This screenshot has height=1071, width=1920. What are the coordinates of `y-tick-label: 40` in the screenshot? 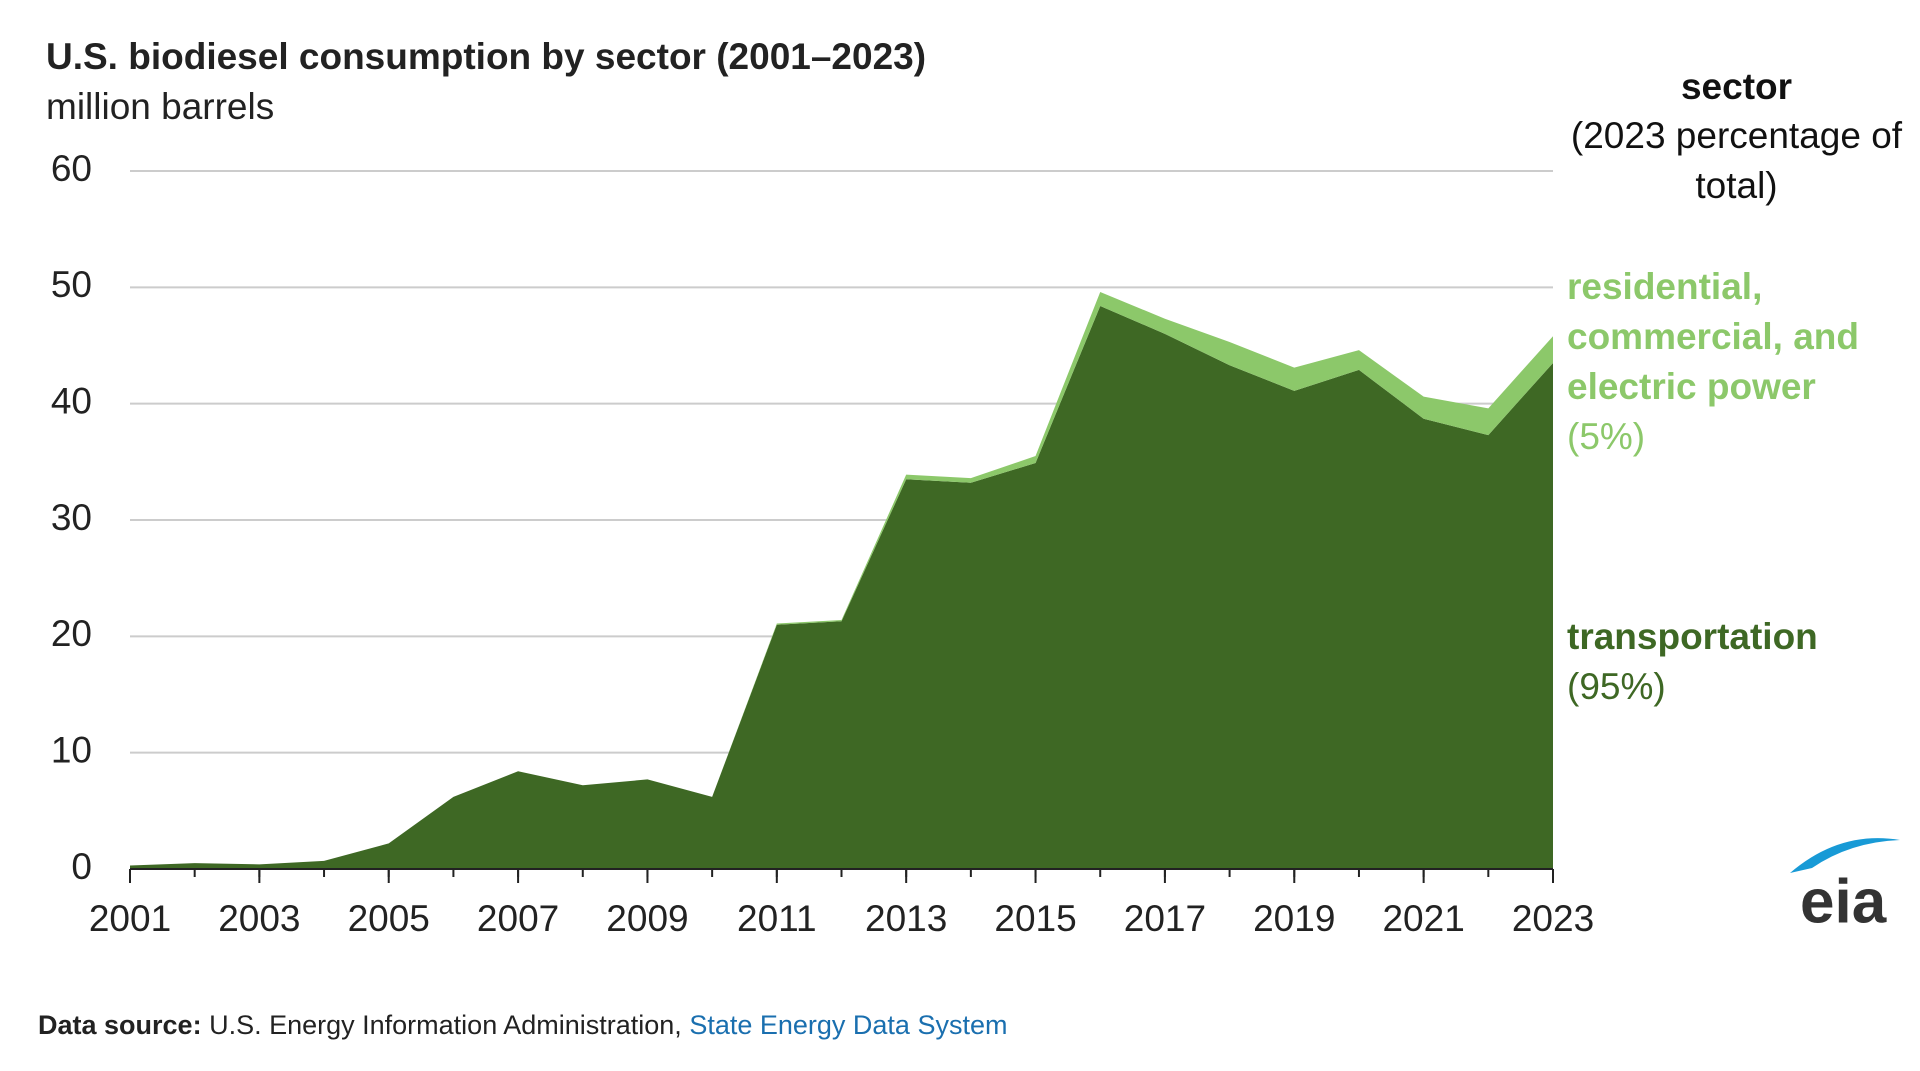 It's located at (71, 400).